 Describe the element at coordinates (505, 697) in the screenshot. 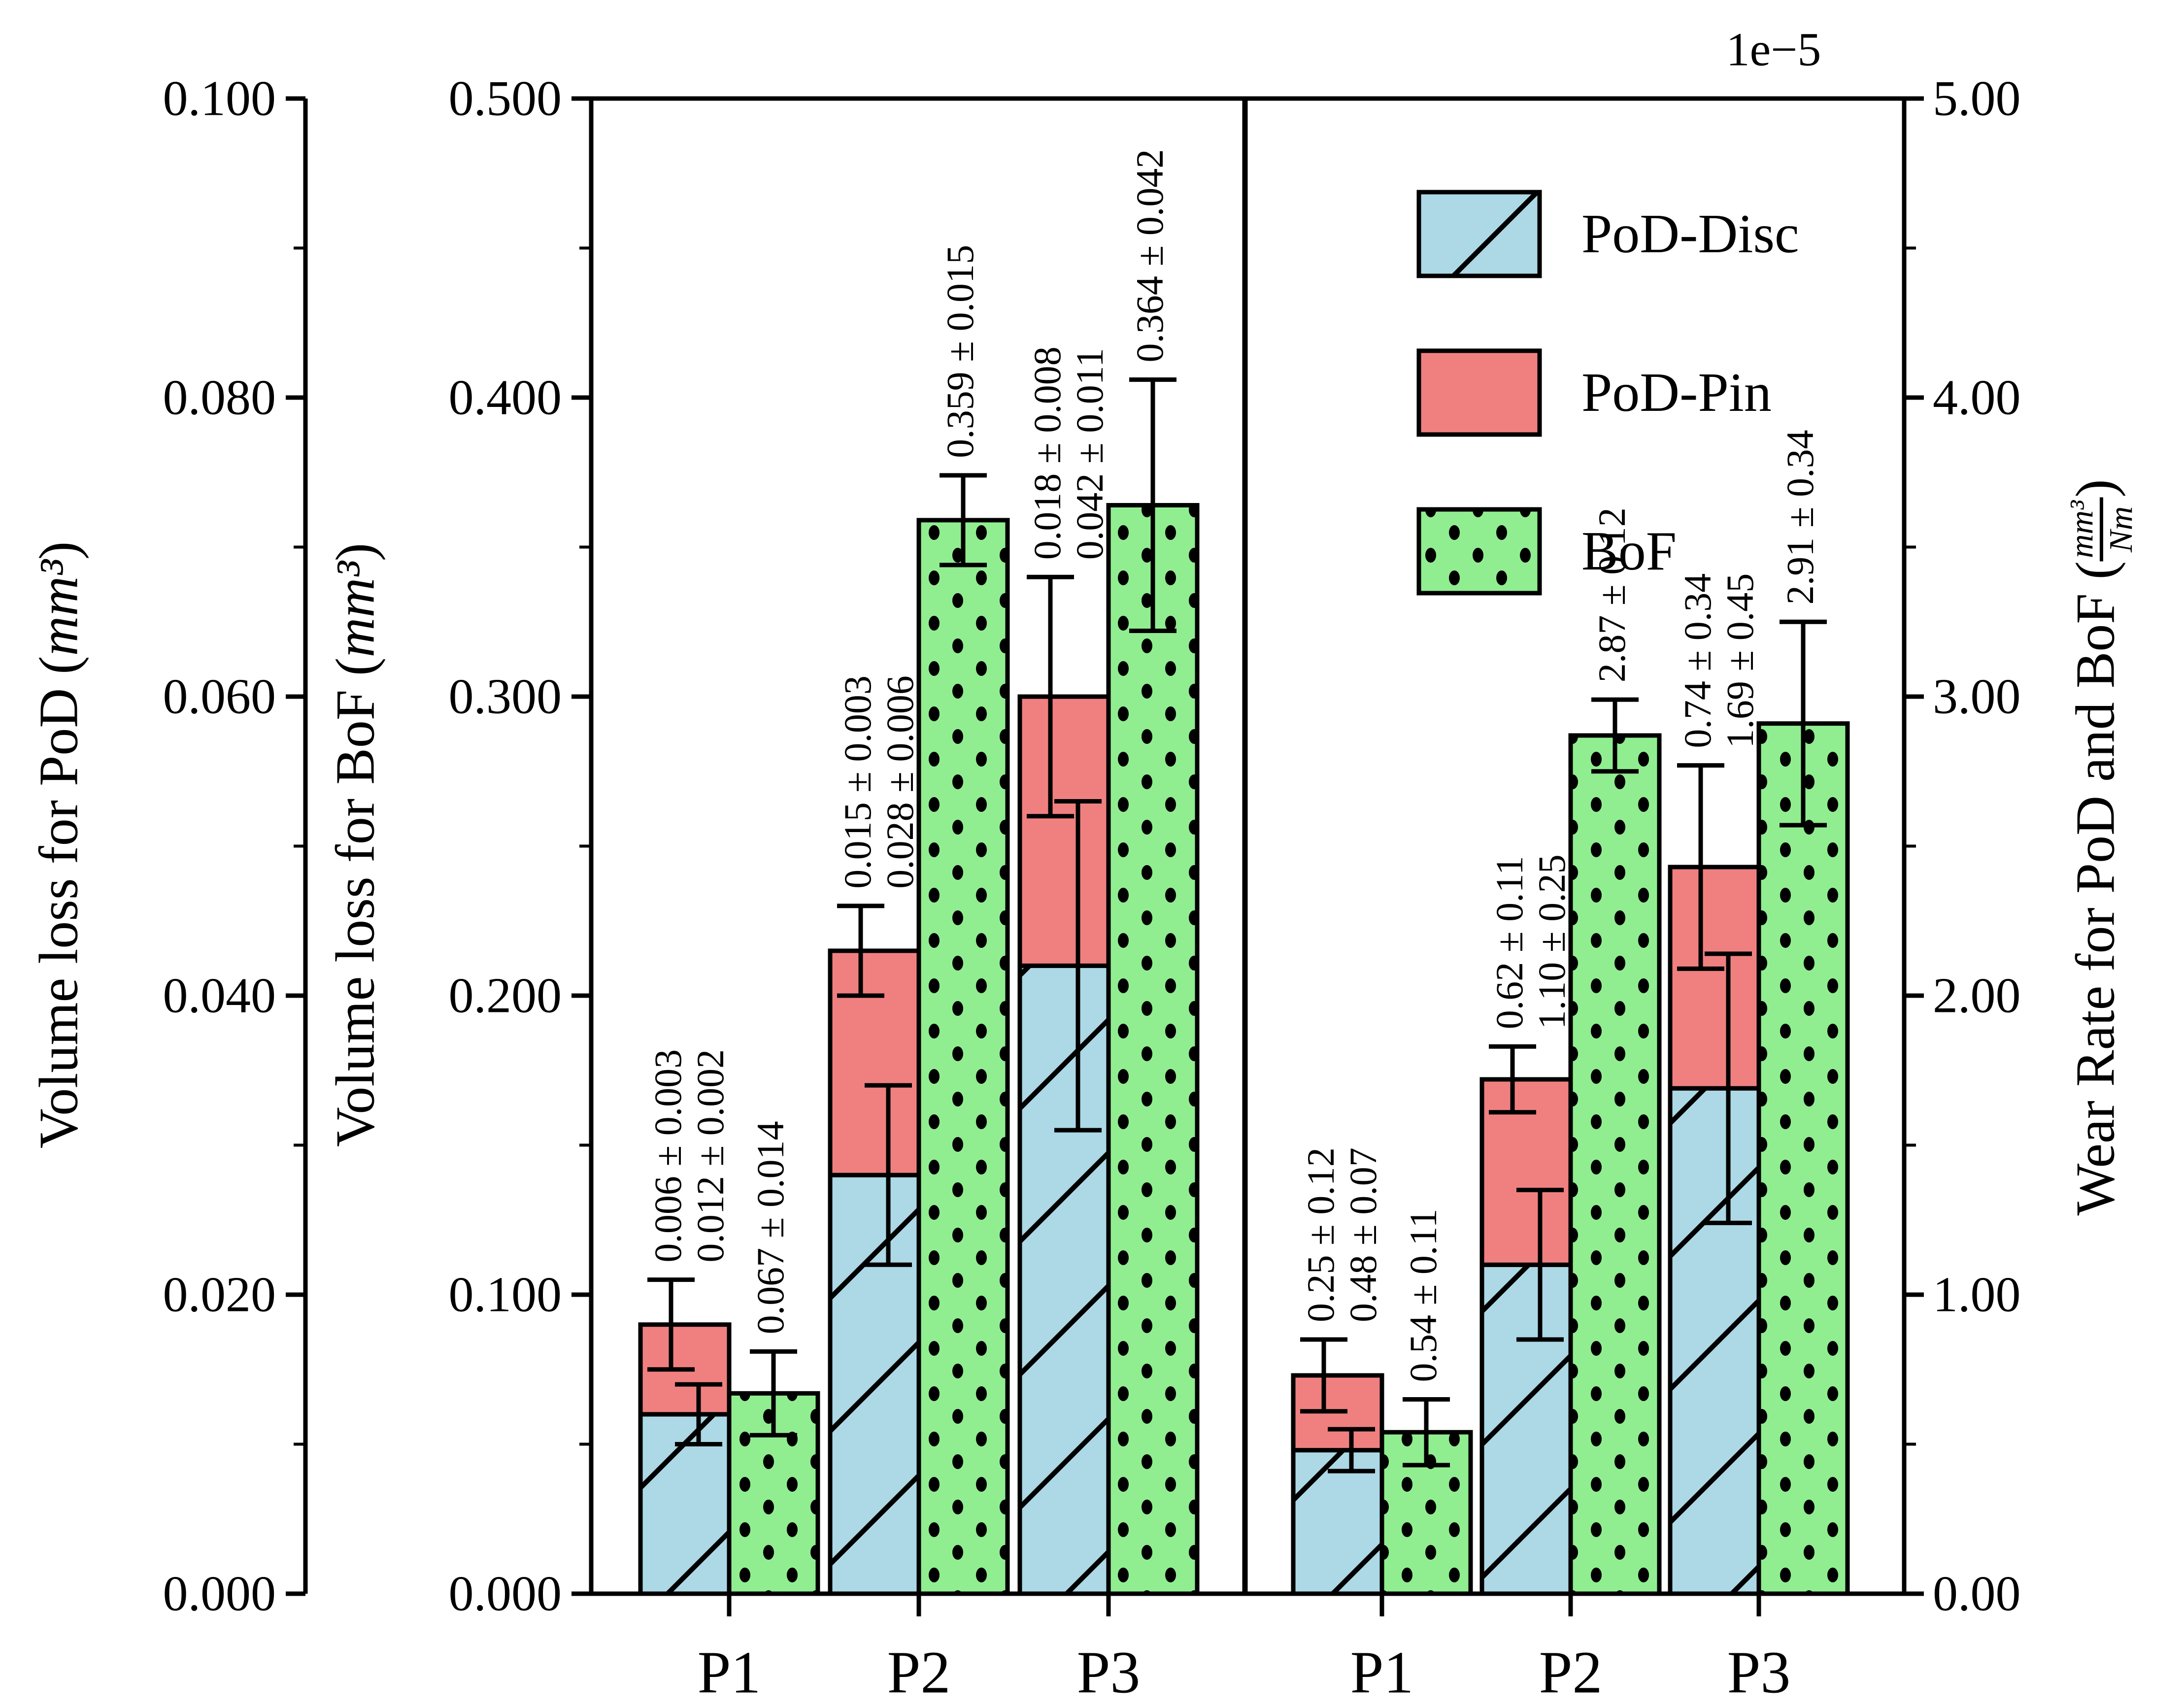

I see `bof-axis-tick-label: 0.300` at that location.